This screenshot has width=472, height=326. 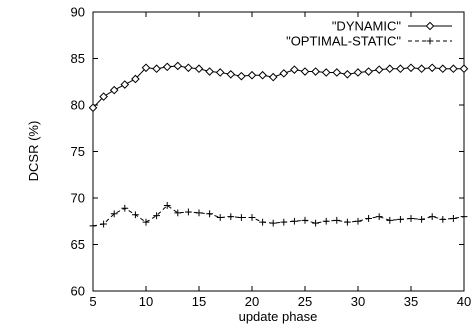 I want to click on y-tick-label: 75, so click(x=78, y=151).